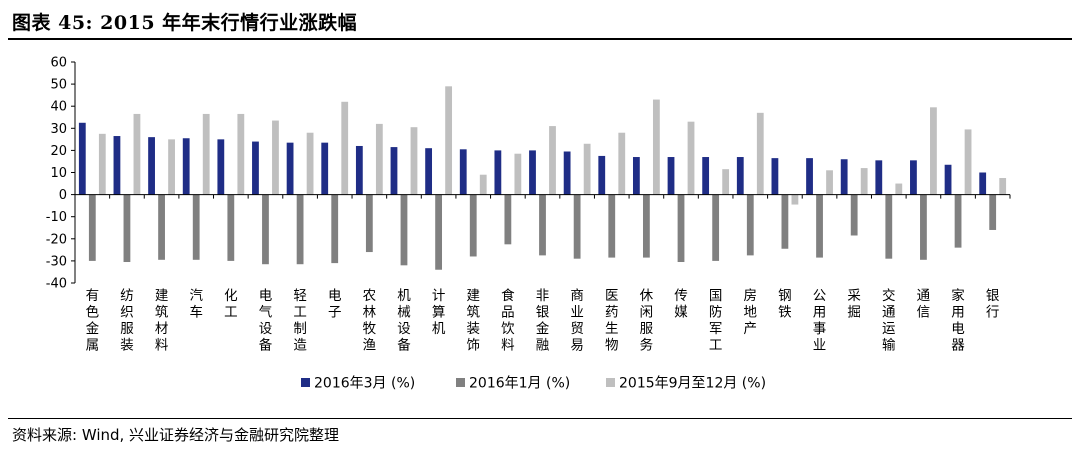  Describe the element at coordinates (58, 85) in the screenshot. I see `y-tick-label: 50` at that location.